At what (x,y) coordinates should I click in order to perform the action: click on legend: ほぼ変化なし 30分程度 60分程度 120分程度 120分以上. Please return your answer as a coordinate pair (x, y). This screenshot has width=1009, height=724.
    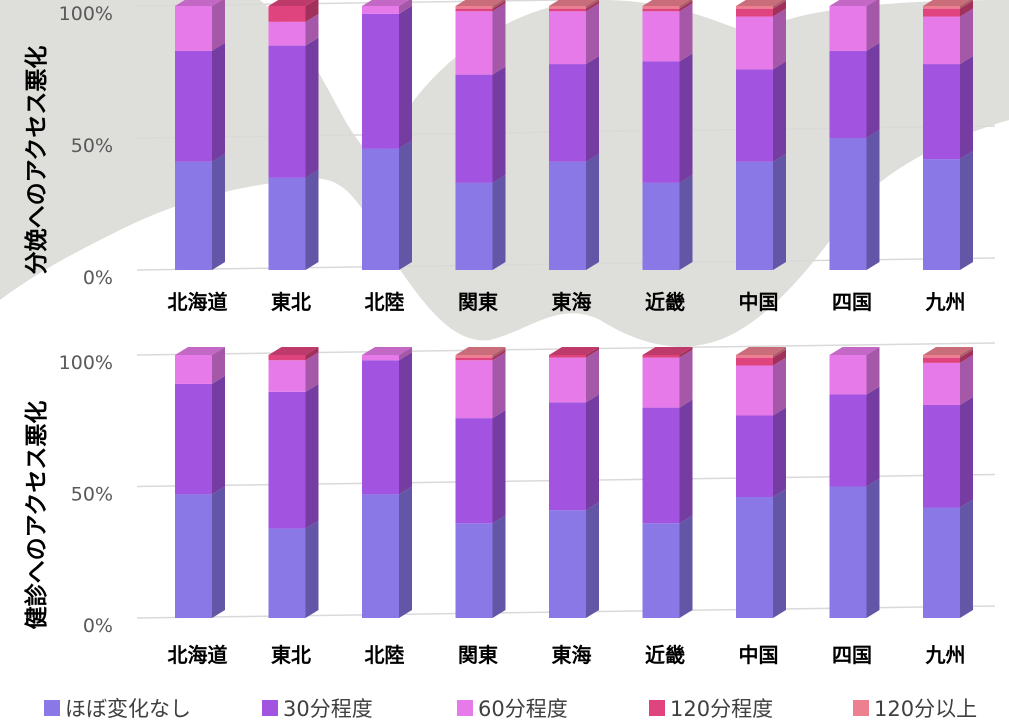
    Looking at the image, I should click on (510, 709).